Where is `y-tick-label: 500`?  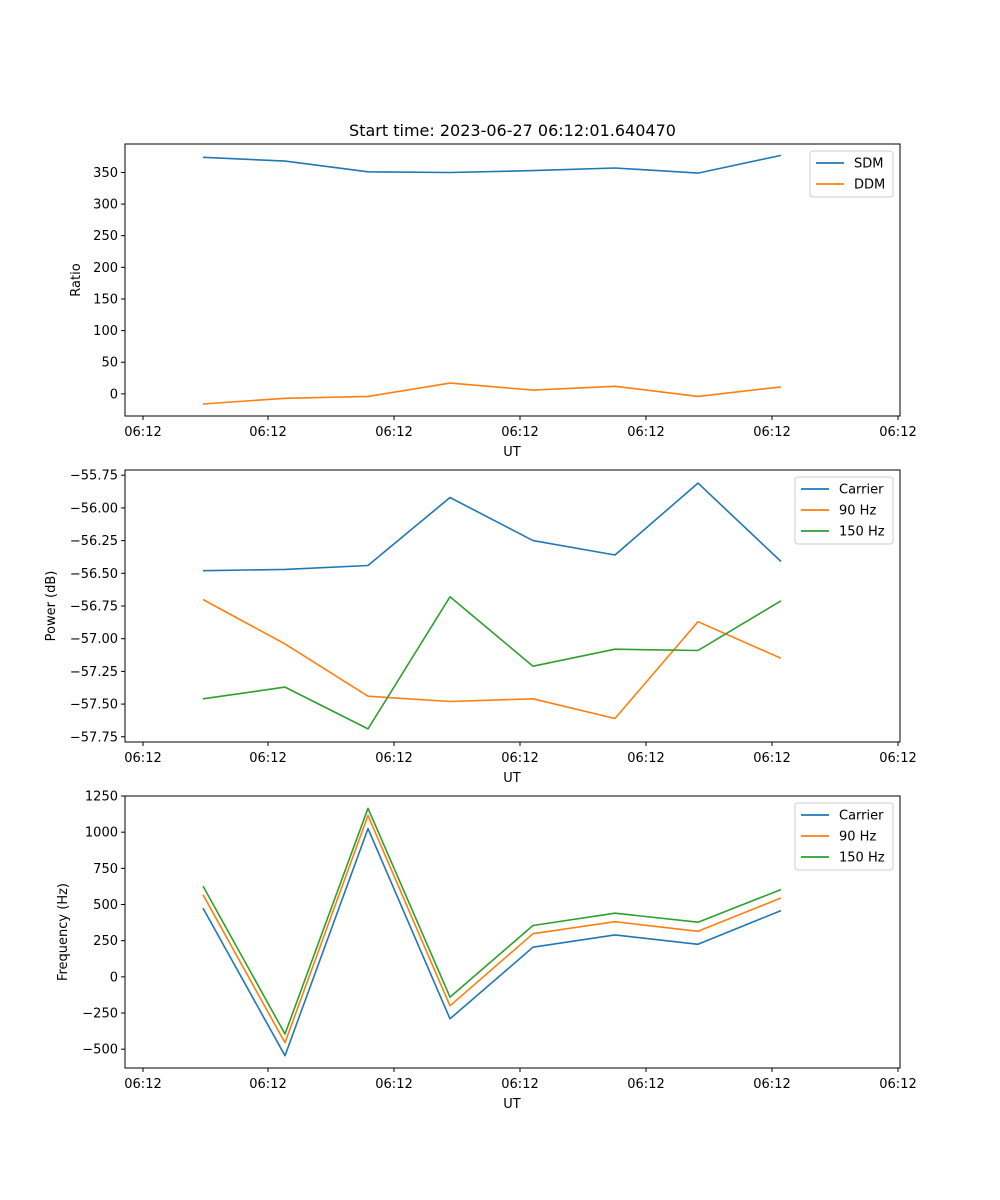 y-tick-label: 500 is located at coordinates (105, 905).